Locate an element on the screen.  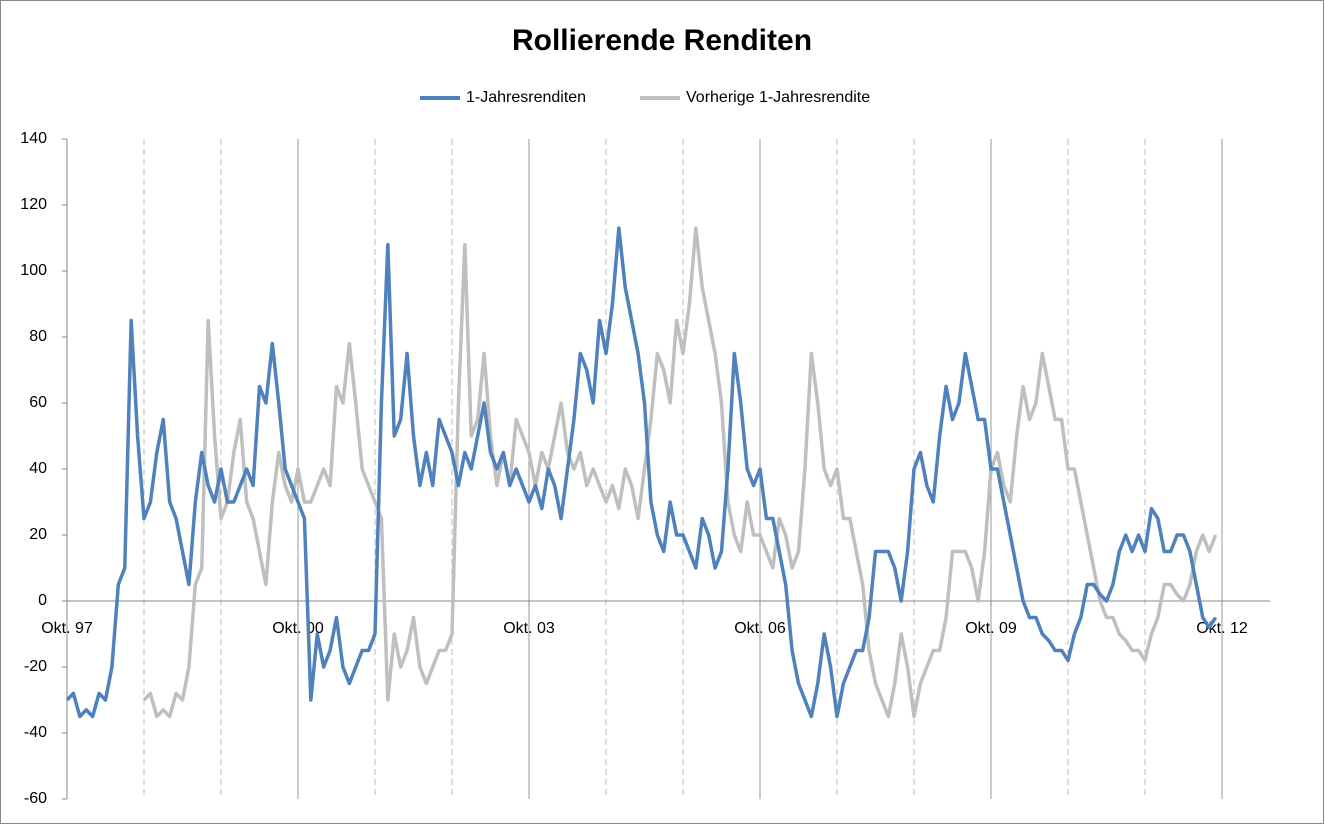
y-tick-label: 40 is located at coordinates (38, 468).